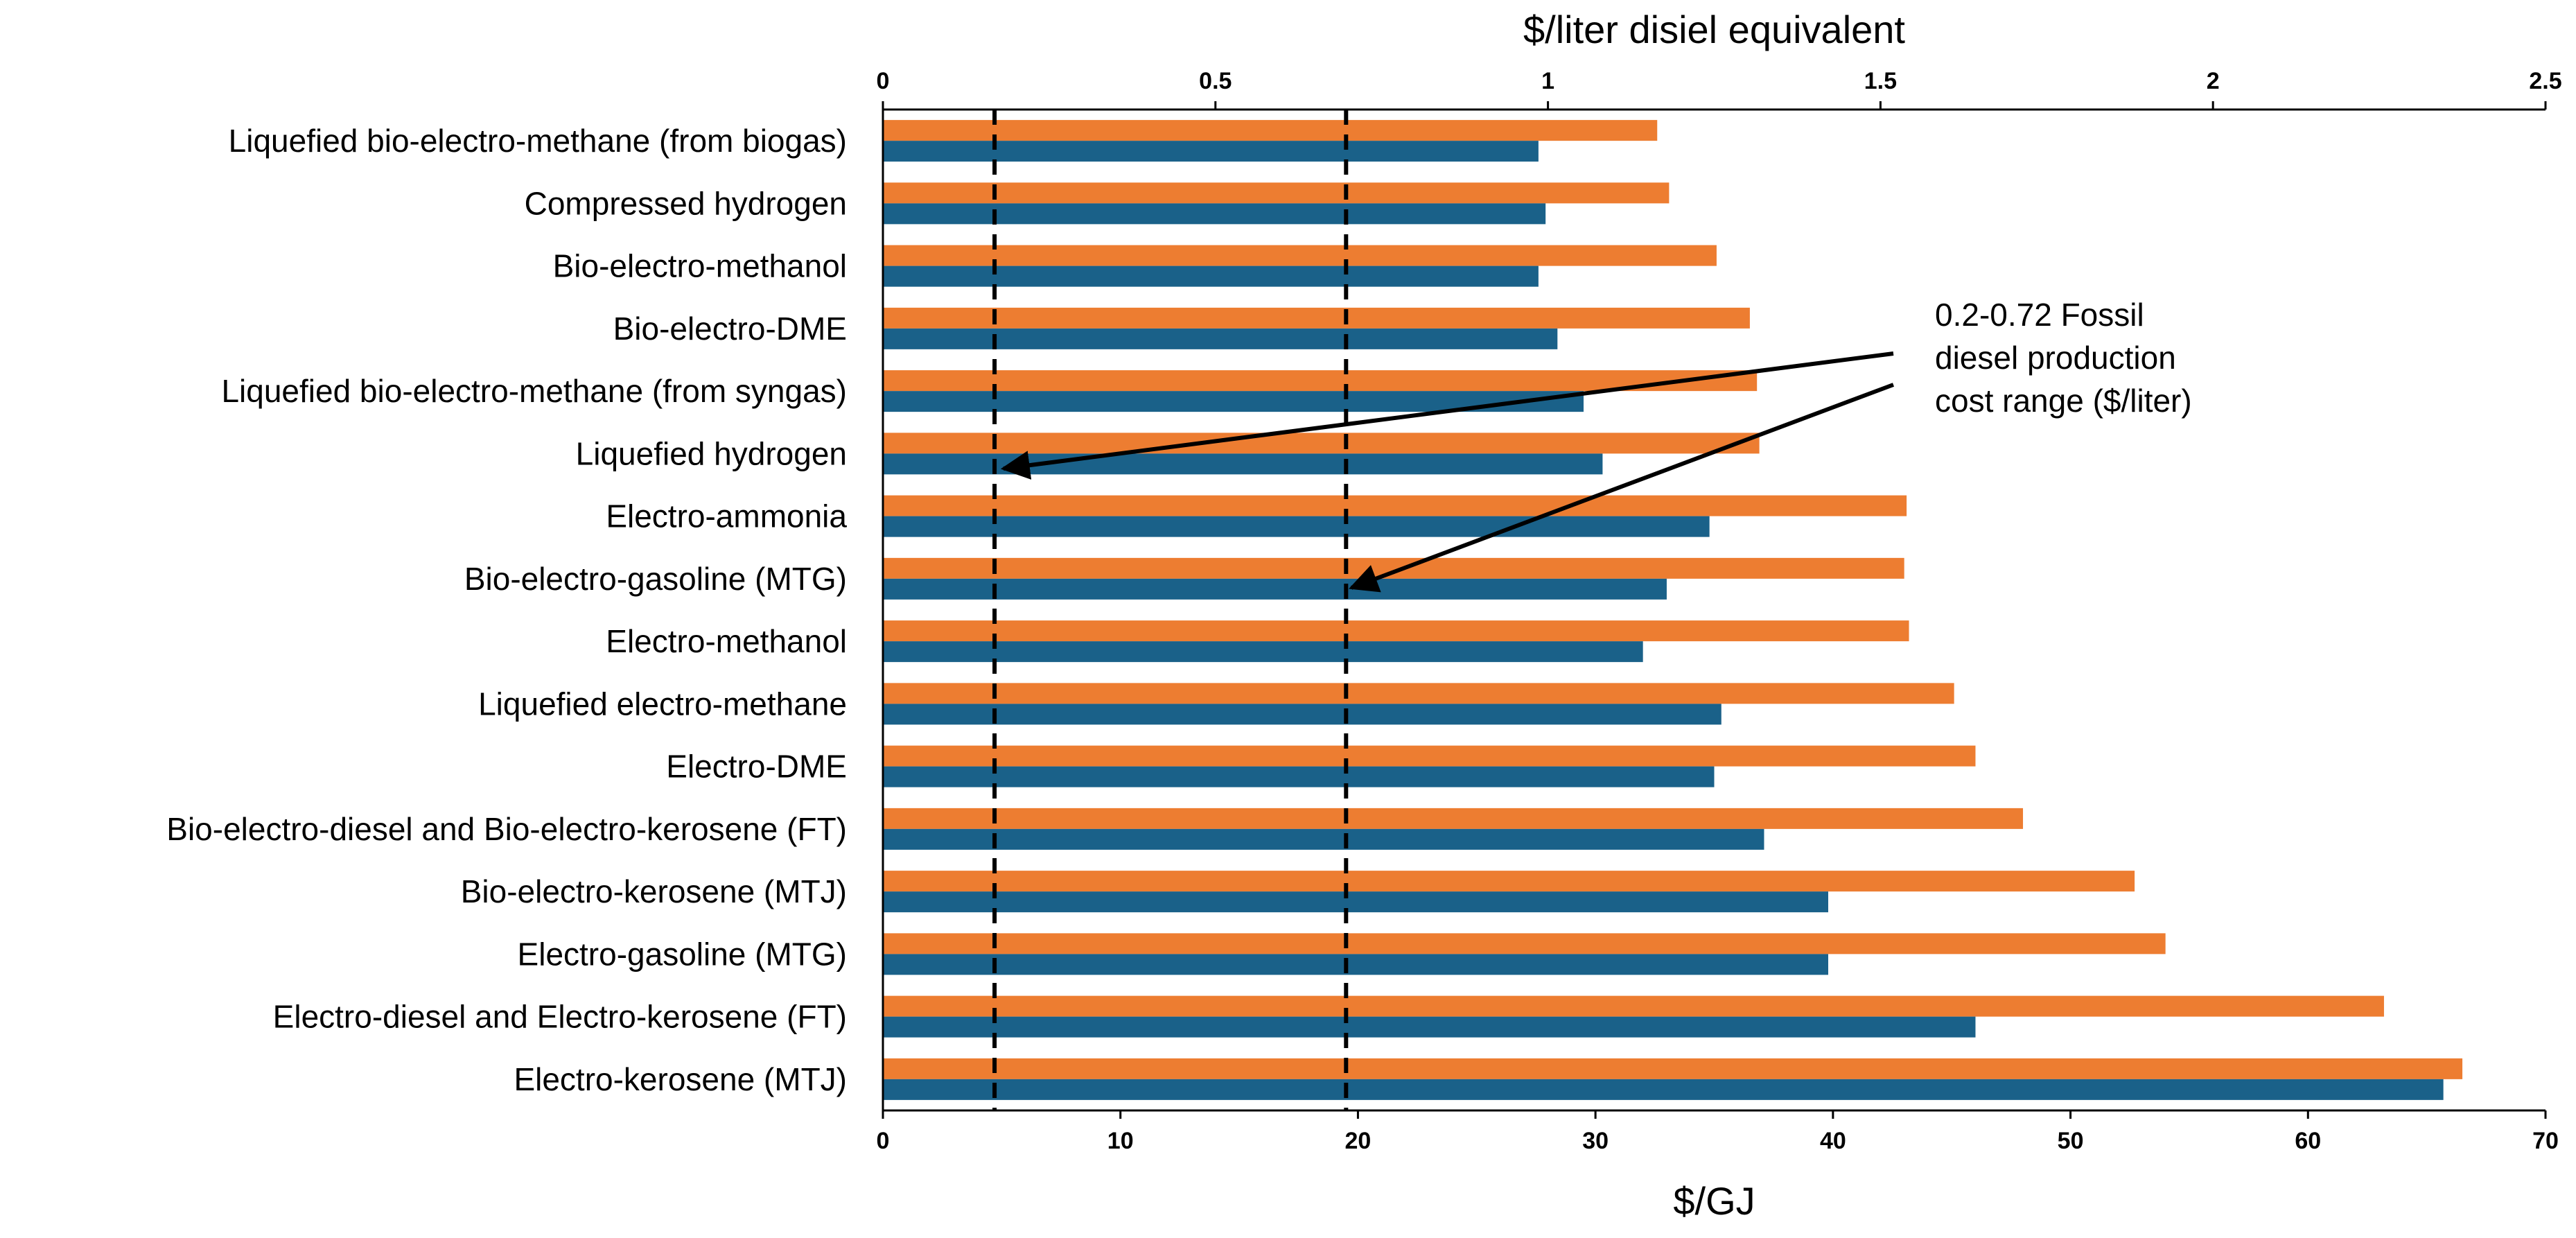 Image resolution: width=2576 pixels, height=1238 pixels. I want to click on category-label: Liquefied electro-methane, so click(662, 704).